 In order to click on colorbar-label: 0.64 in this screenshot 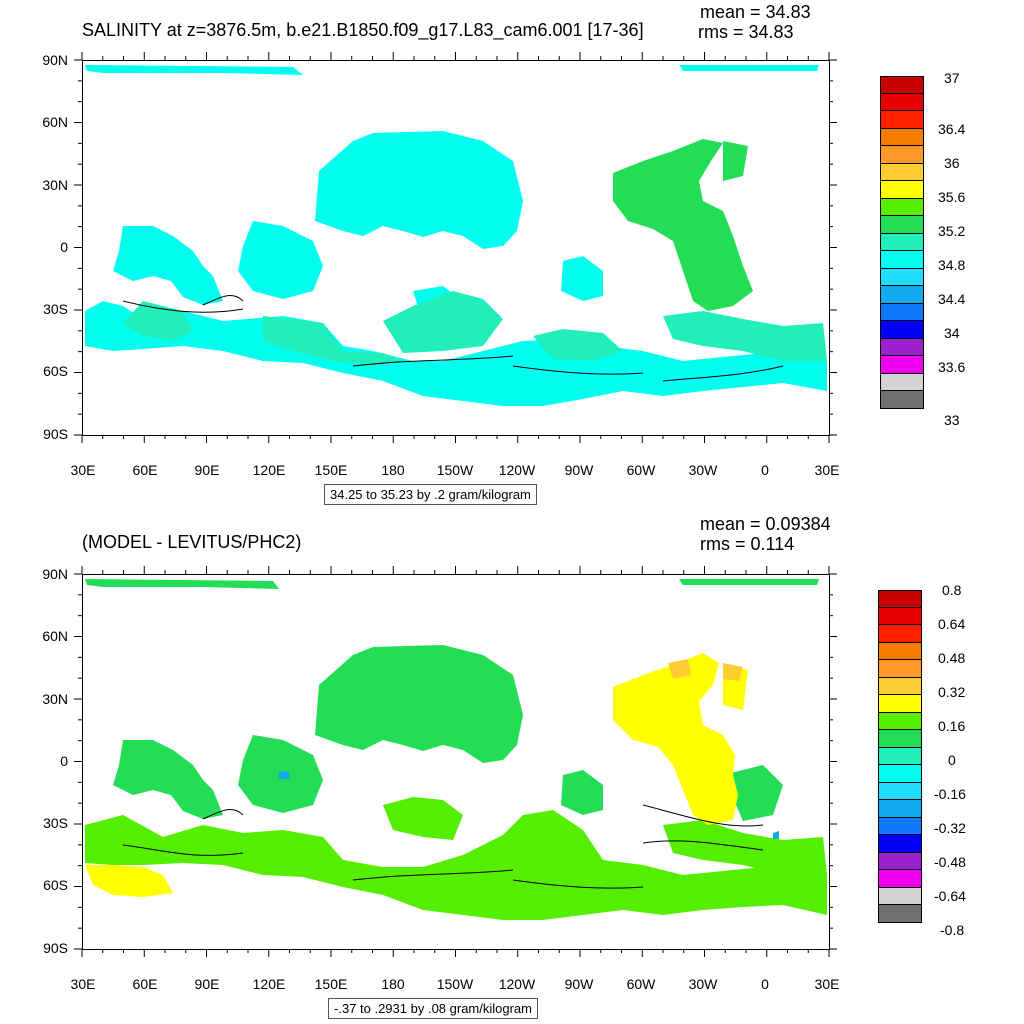, I will do `click(952, 624)`.